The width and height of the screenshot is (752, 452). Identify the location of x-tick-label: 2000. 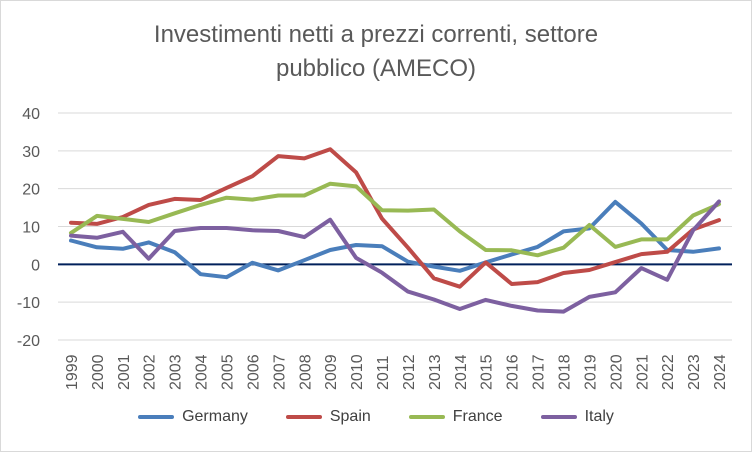
(98, 372).